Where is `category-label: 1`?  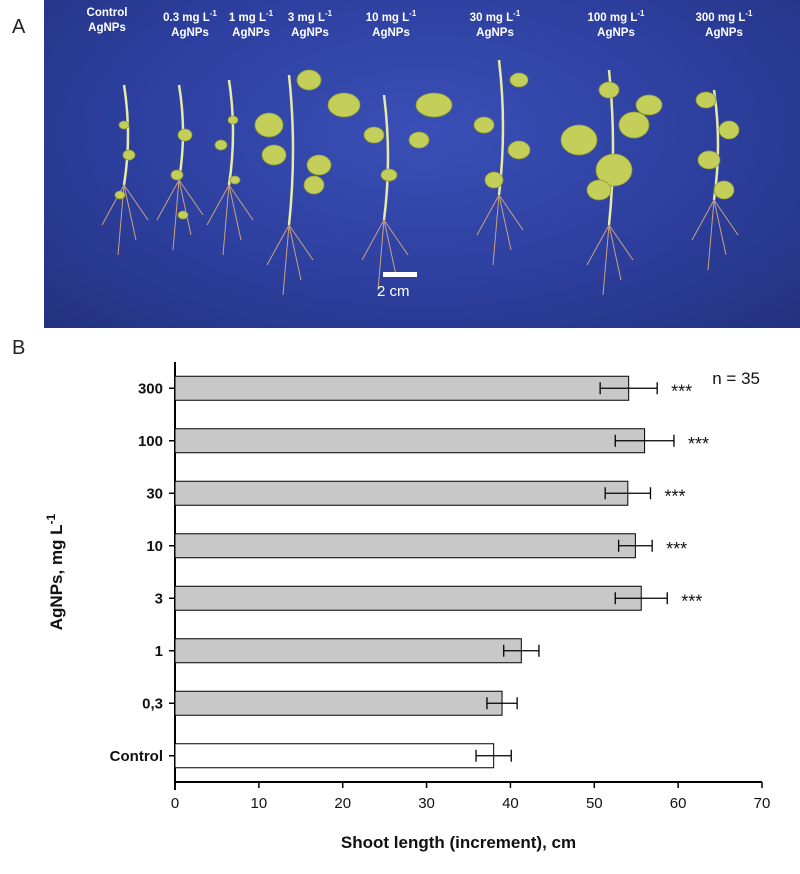 category-label: 1 is located at coordinates (159, 651).